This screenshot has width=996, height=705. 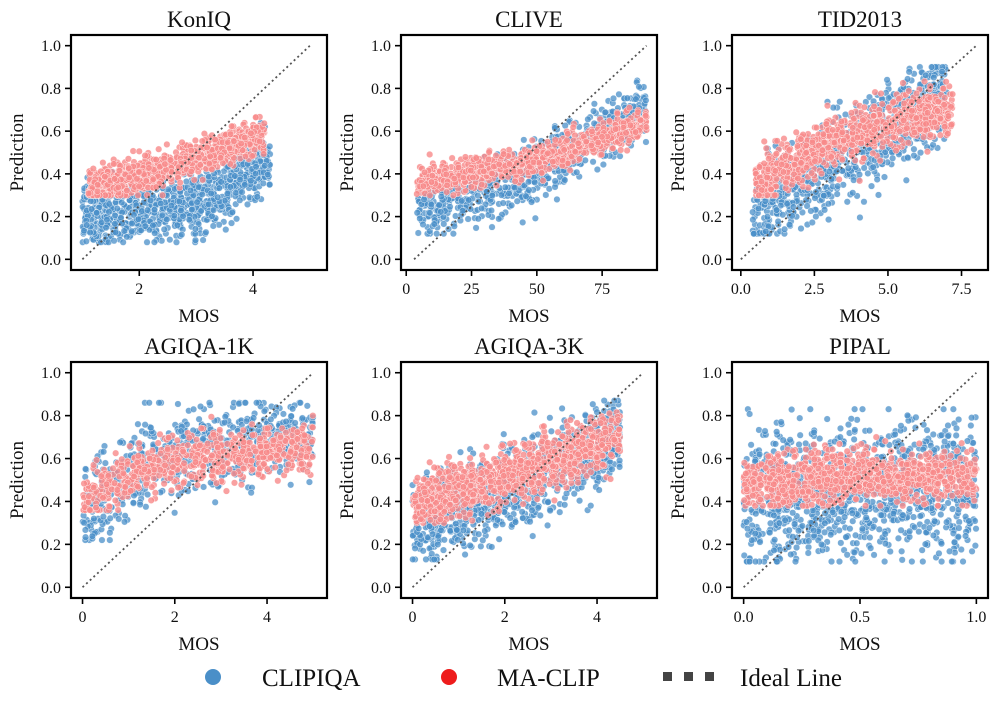 What do you see at coordinates (198, 316) in the screenshot?
I see `x-axis-label: MOS` at bounding box center [198, 316].